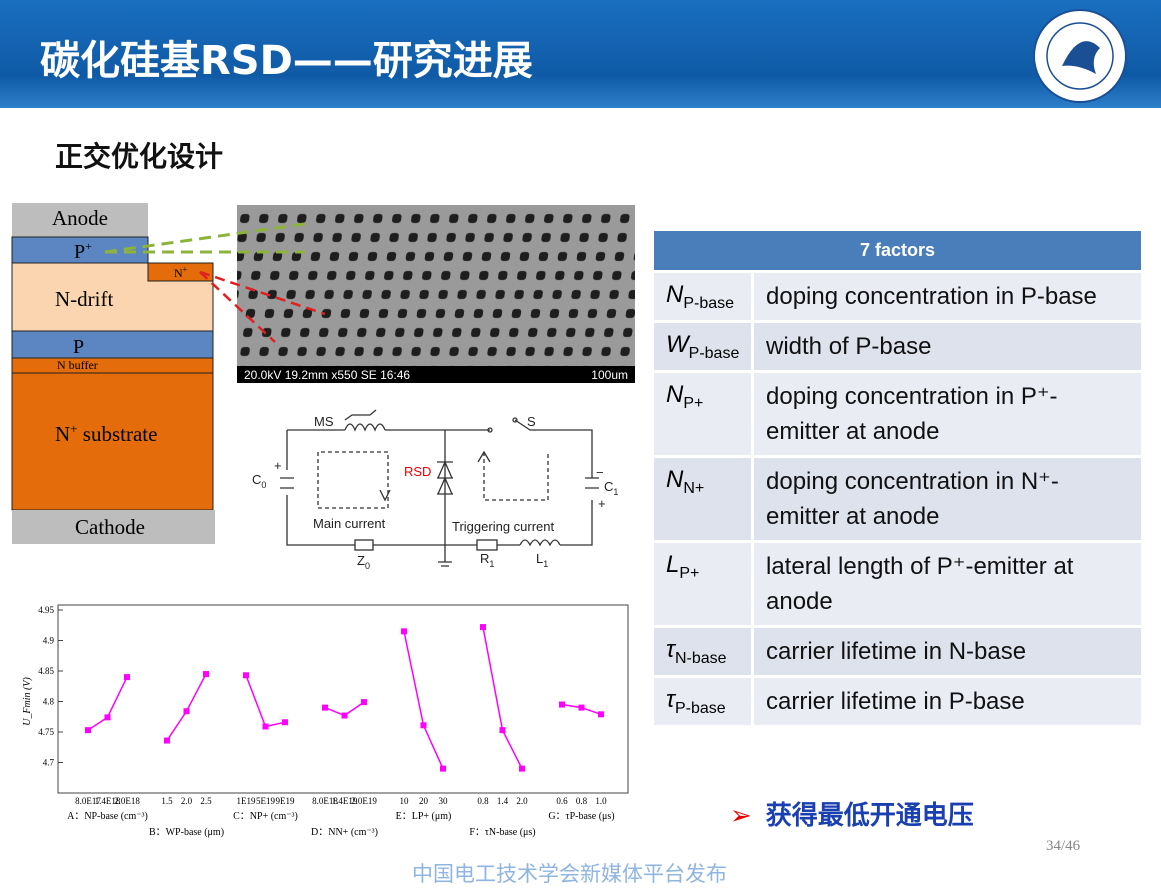  Describe the element at coordinates (364, 801) in the screenshot. I see `x-tick-label: 2.0E19` at that location.